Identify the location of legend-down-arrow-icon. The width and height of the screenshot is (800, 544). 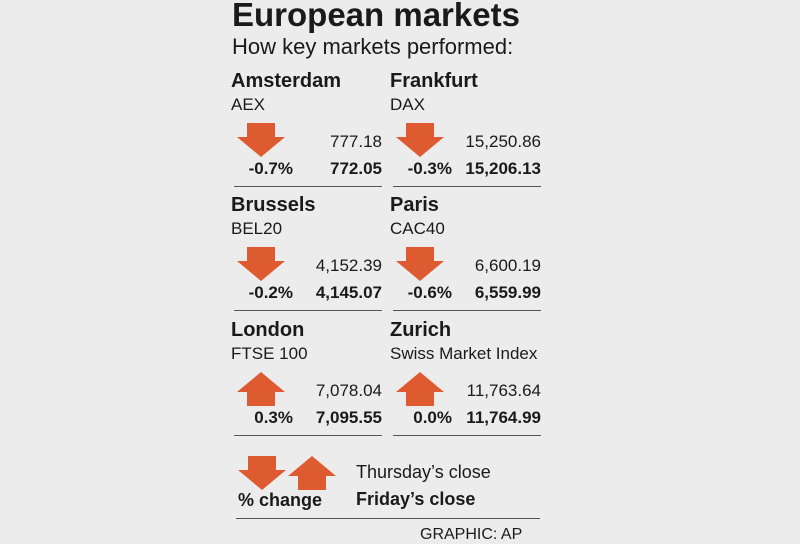
(262, 473).